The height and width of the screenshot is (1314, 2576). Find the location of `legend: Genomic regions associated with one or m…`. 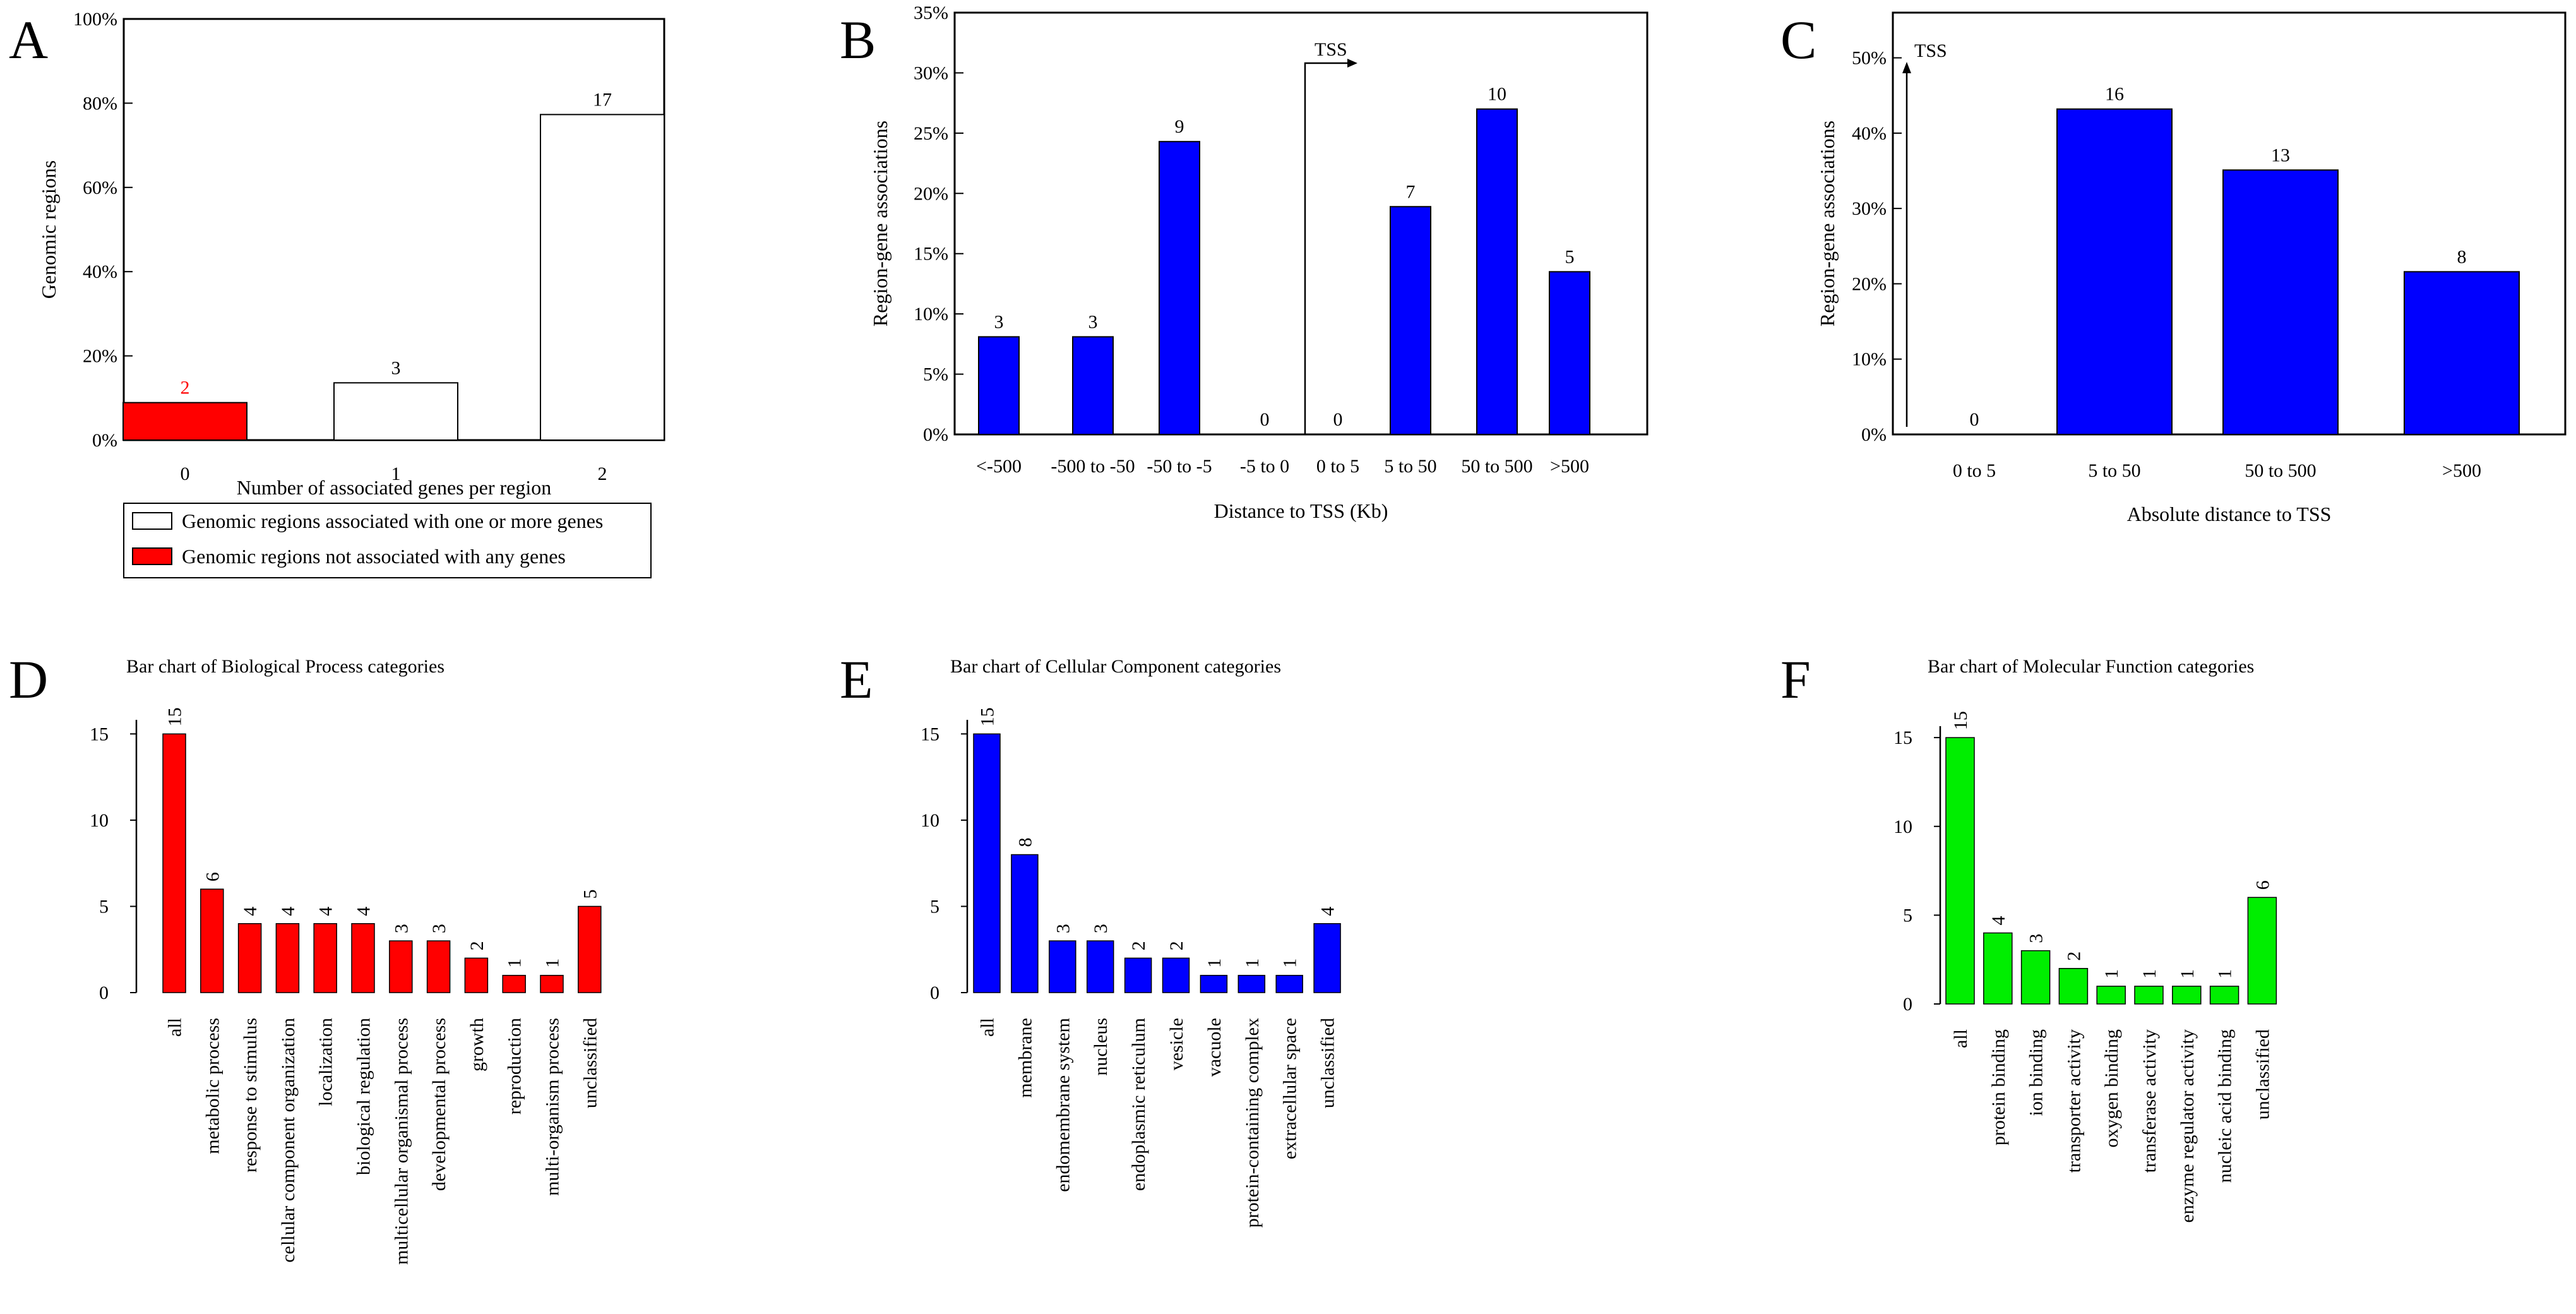

legend: Genomic regions associated with one or m… is located at coordinates (387, 540).